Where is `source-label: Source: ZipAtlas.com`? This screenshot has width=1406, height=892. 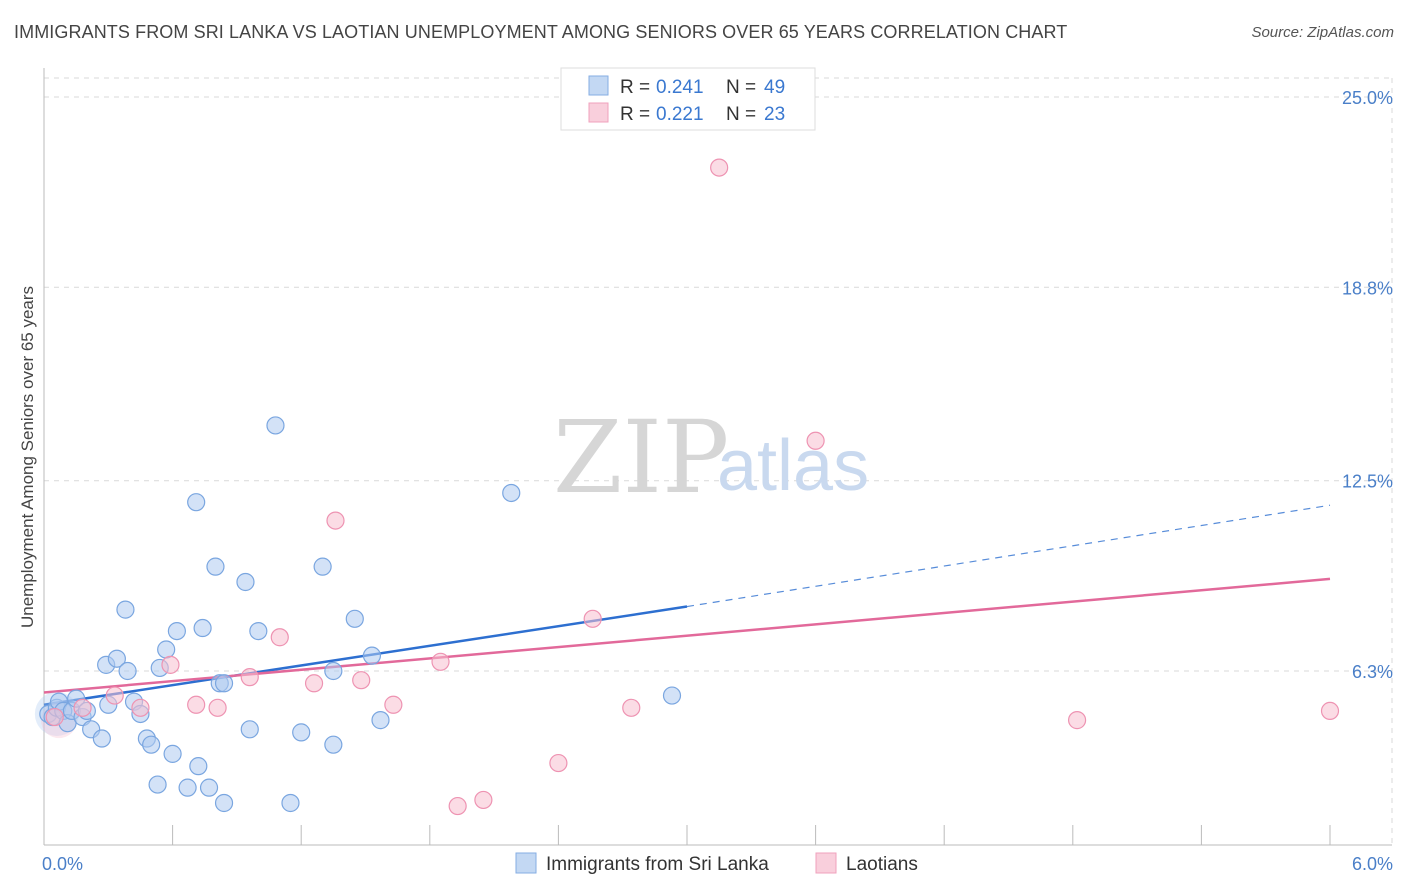
source-label: Source: ZipAtlas.com is located at coordinates (1322, 32).